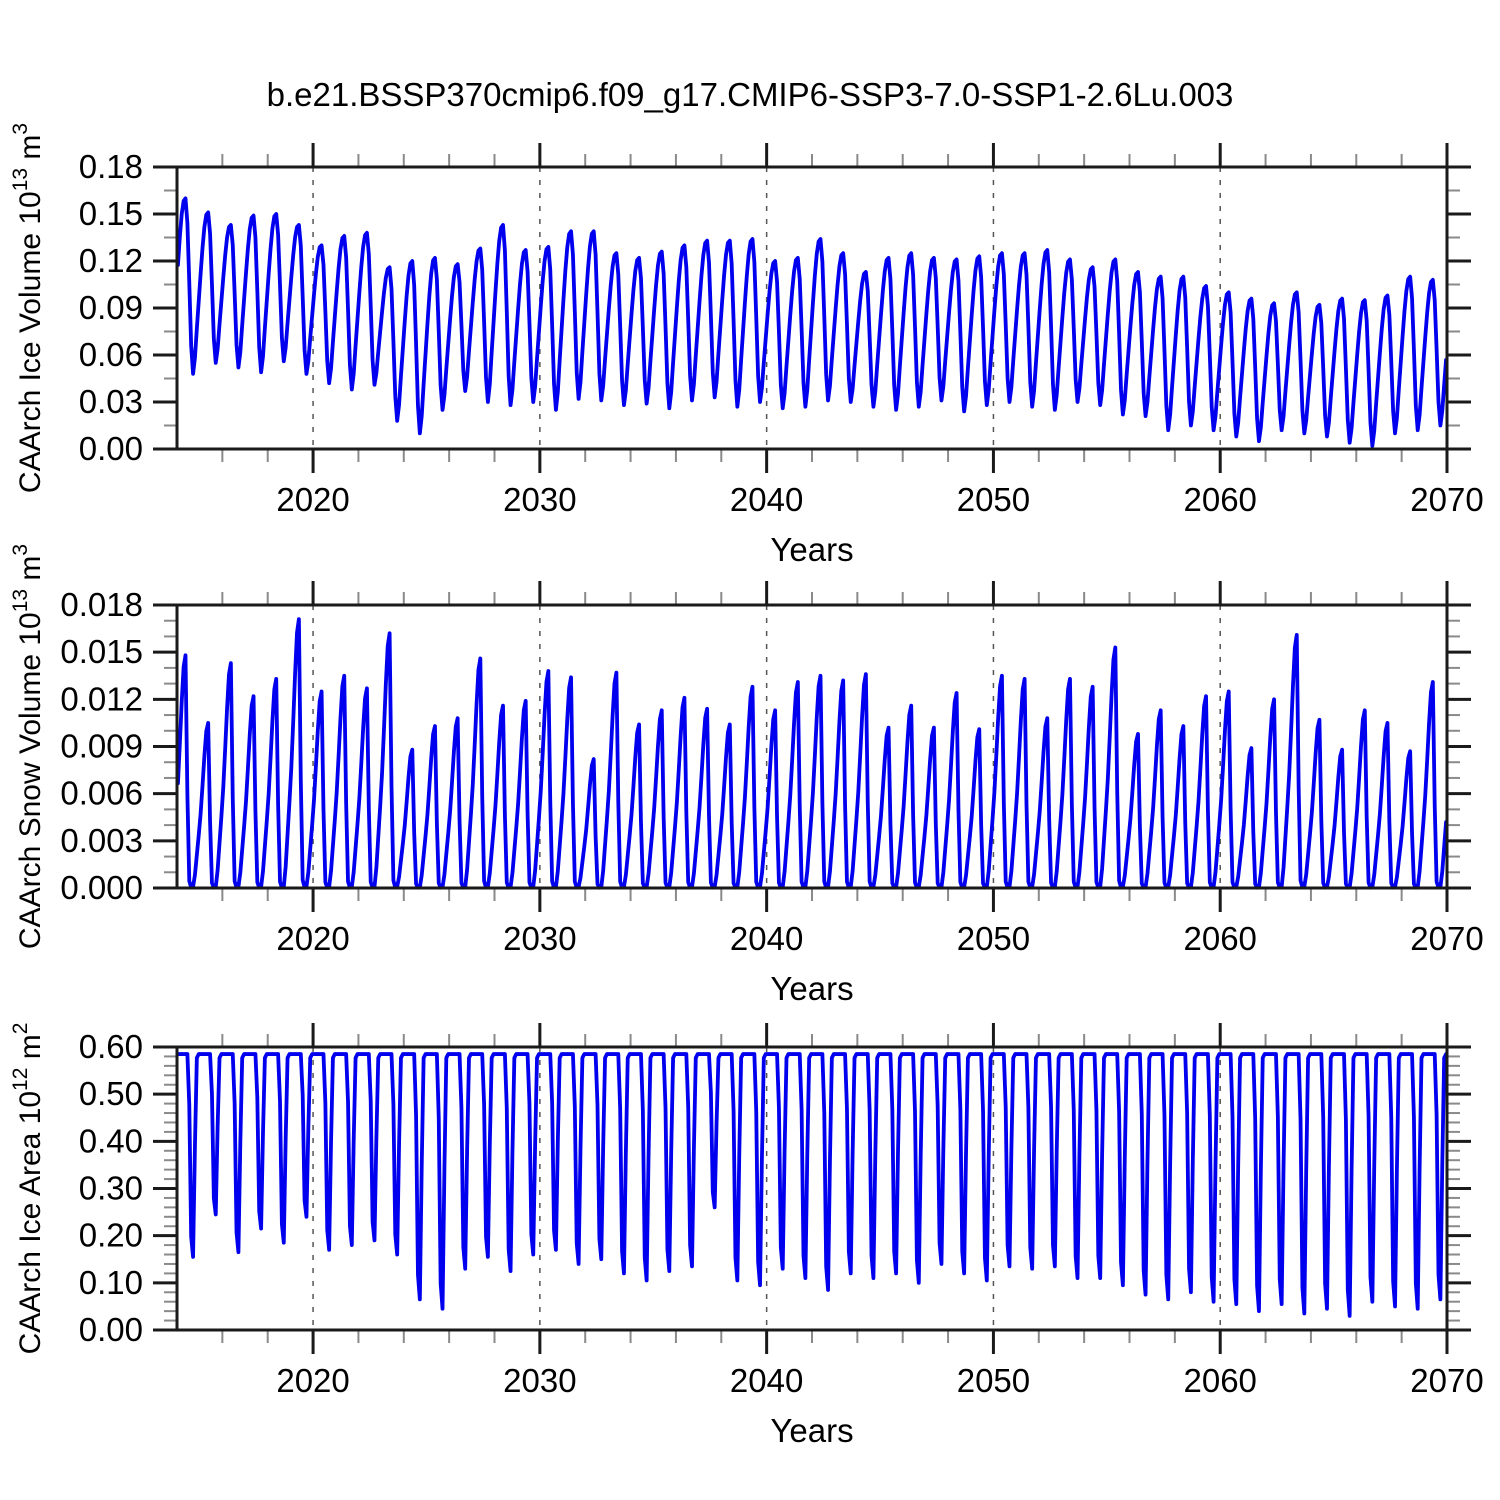 This screenshot has height=1500, width=1500. I want to click on y-tick-label: 0.20, so click(111, 1235).